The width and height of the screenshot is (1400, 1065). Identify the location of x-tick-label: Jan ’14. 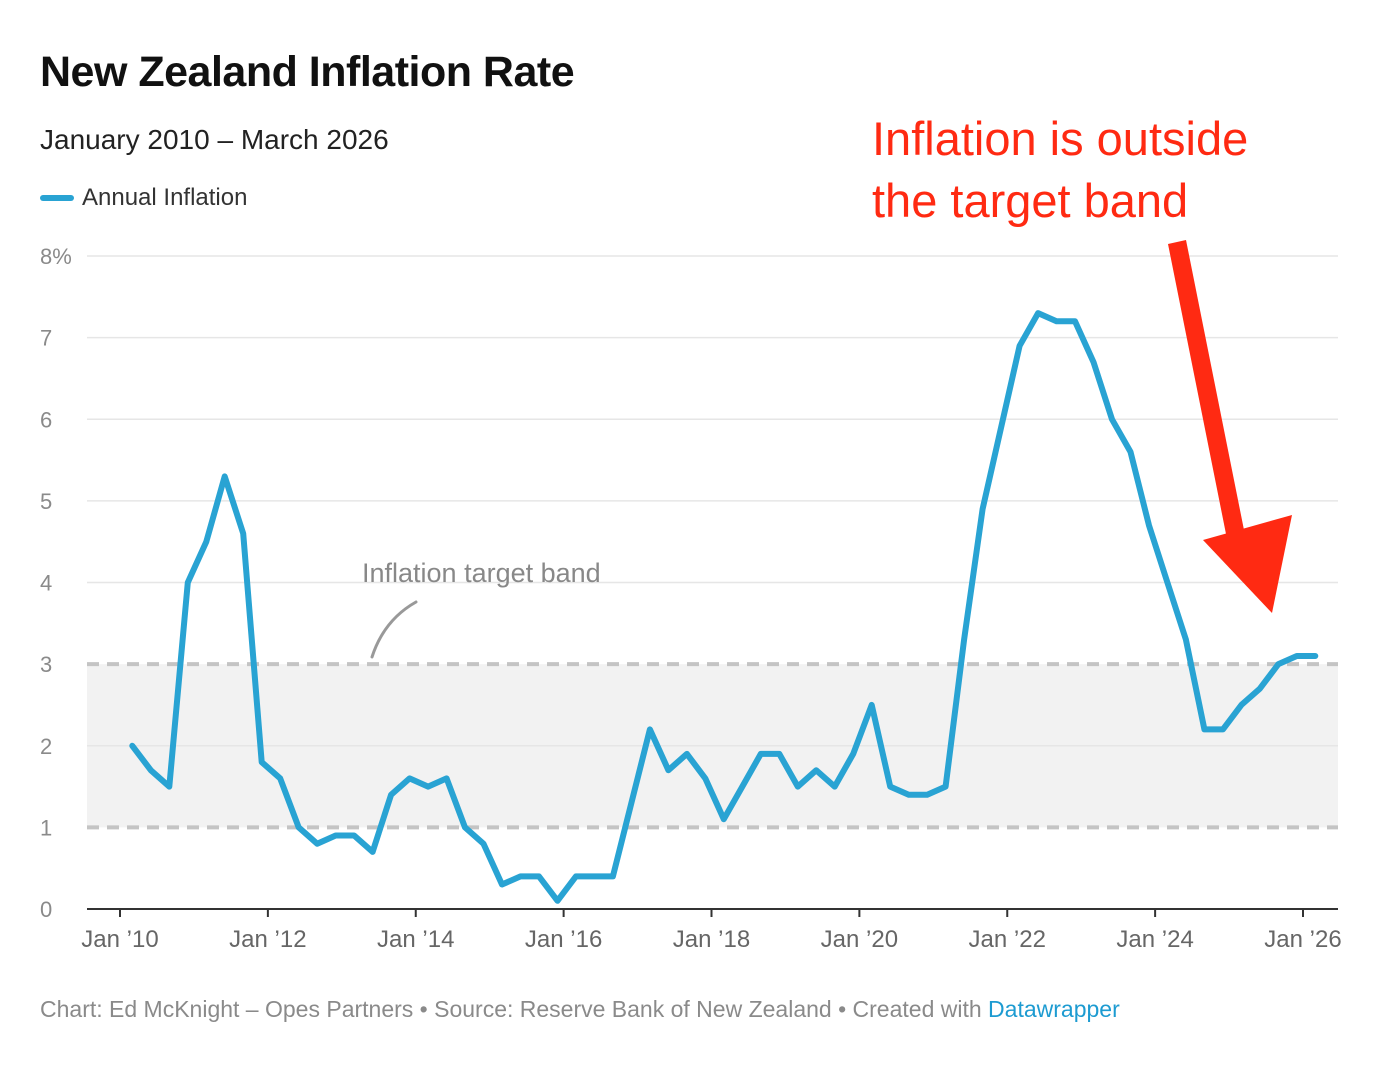
(415, 939).